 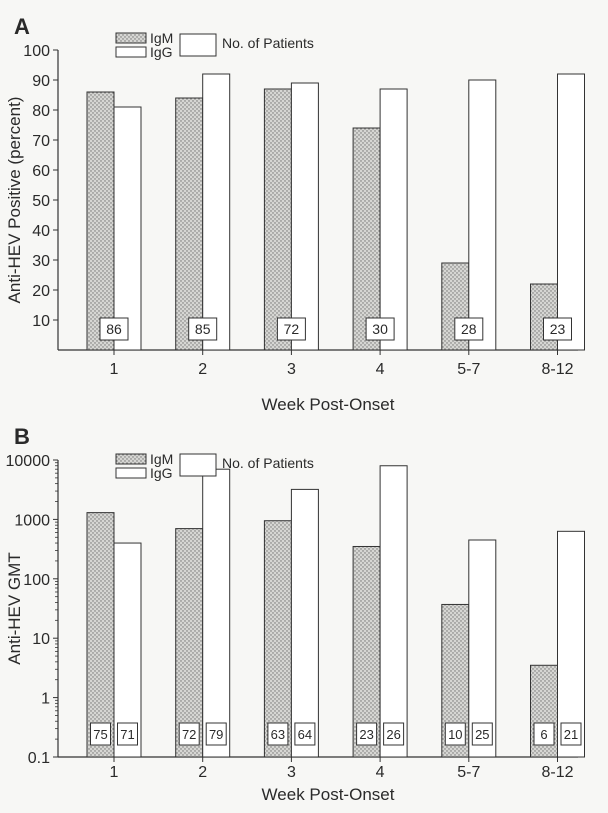 I want to click on y-tick-label: 10000, so click(x=28, y=461).